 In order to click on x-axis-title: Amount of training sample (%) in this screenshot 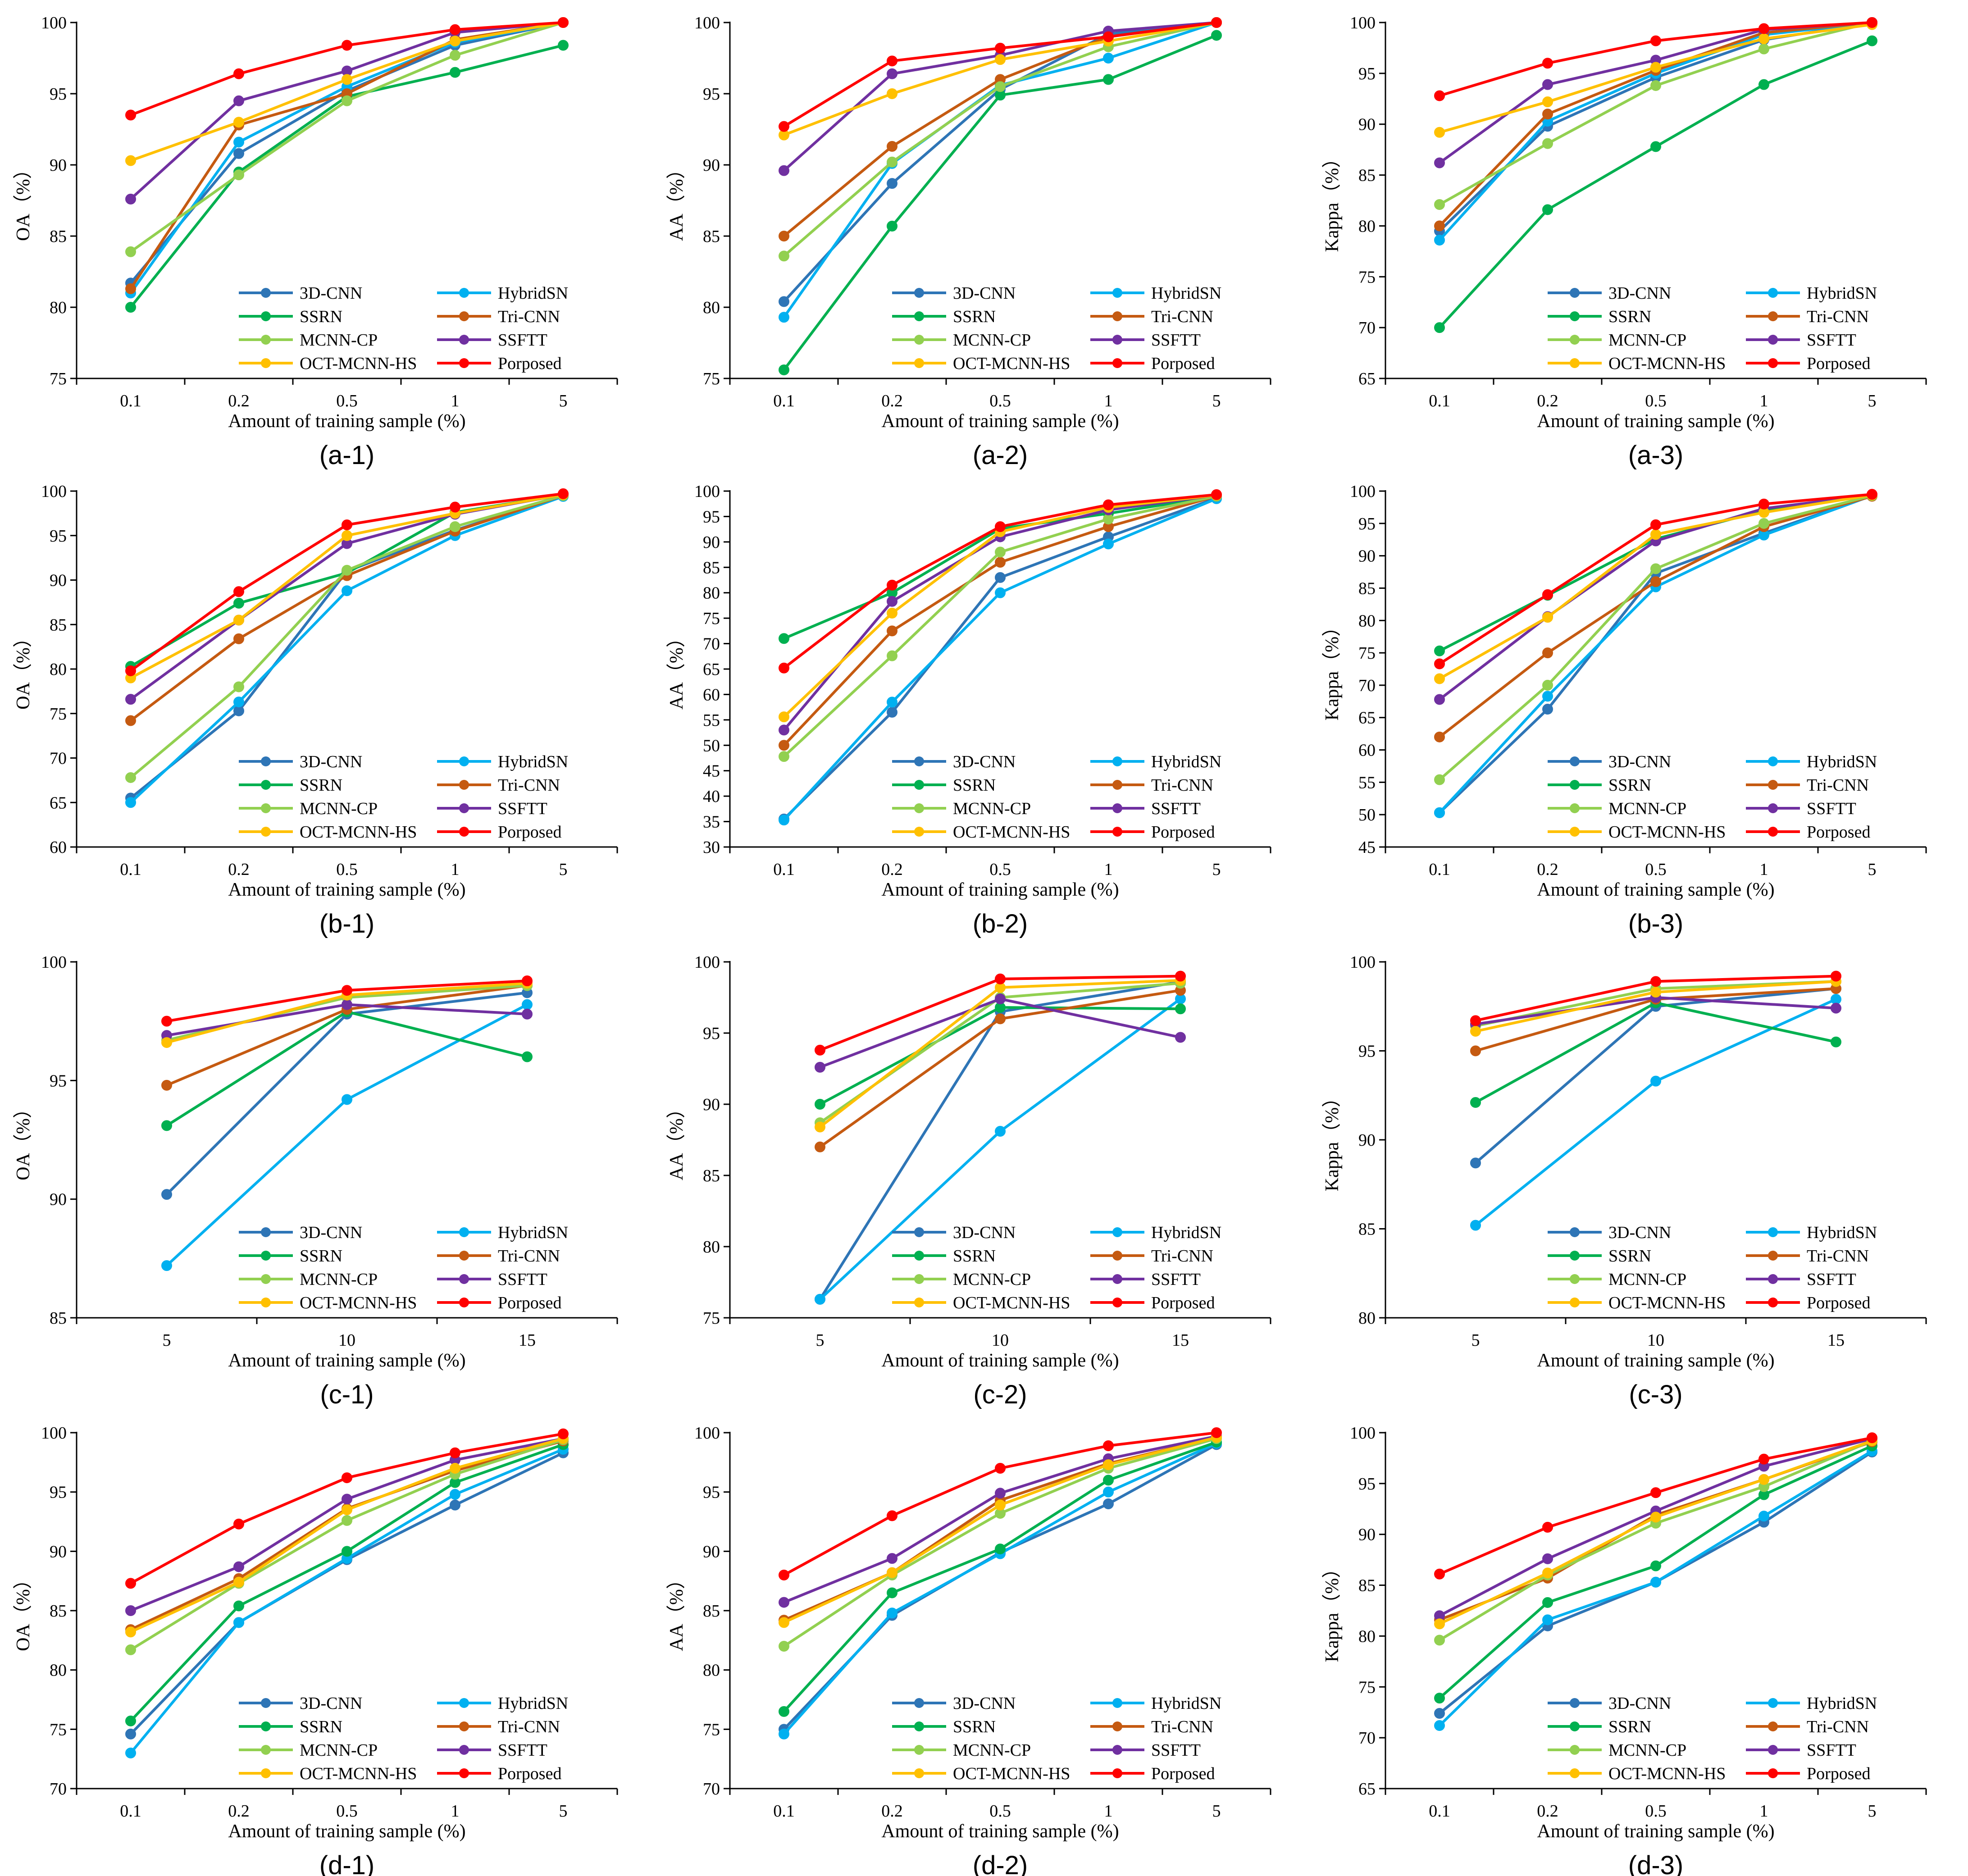, I will do `click(347, 1360)`.